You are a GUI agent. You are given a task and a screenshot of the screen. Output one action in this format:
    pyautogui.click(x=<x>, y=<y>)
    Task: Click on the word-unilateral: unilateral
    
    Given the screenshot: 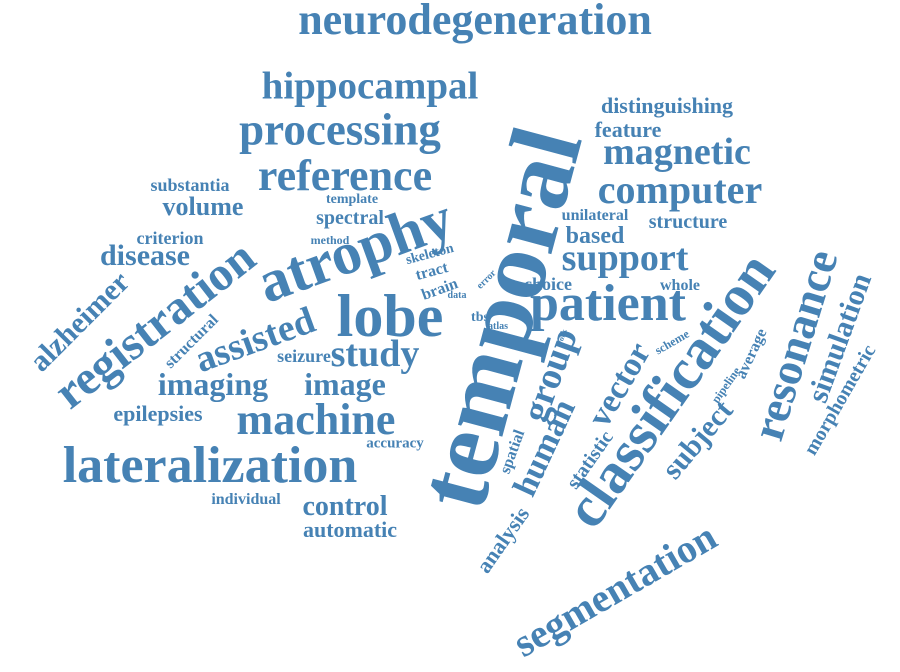 What is the action you would take?
    pyautogui.click(x=595, y=215)
    